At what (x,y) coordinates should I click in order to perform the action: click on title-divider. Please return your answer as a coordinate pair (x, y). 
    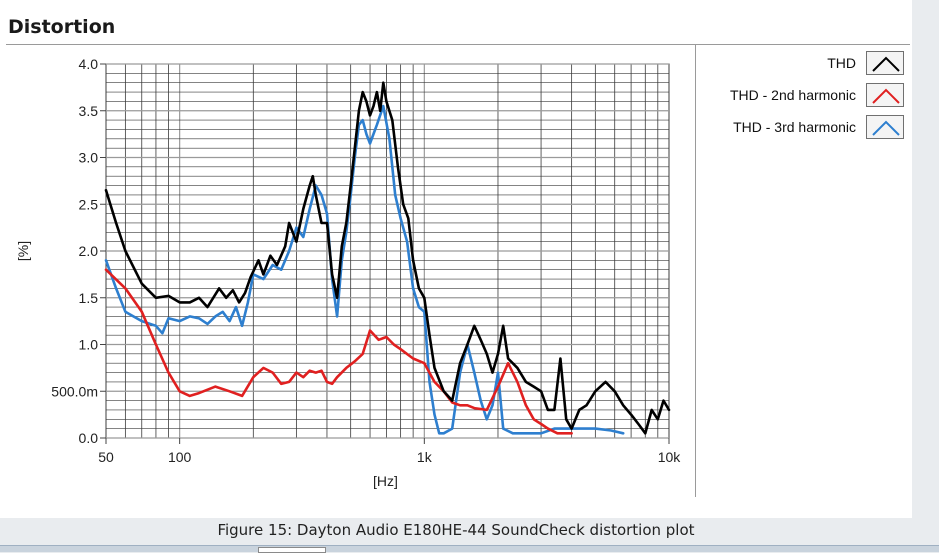
    Looking at the image, I should click on (458, 44).